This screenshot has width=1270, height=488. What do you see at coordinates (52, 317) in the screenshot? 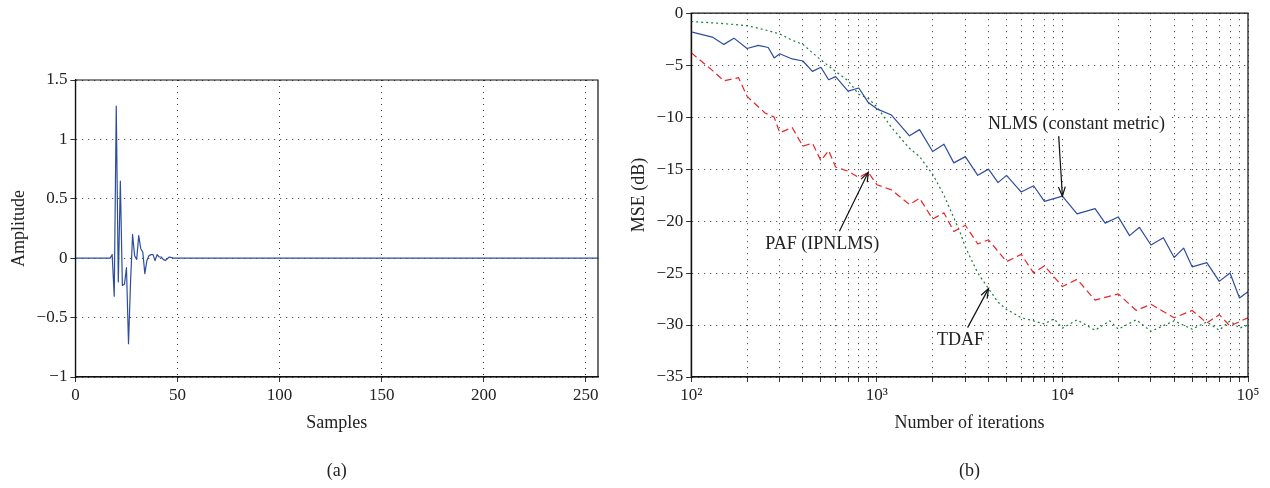
I see `y-tick-label: −0.5` at bounding box center [52, 317].